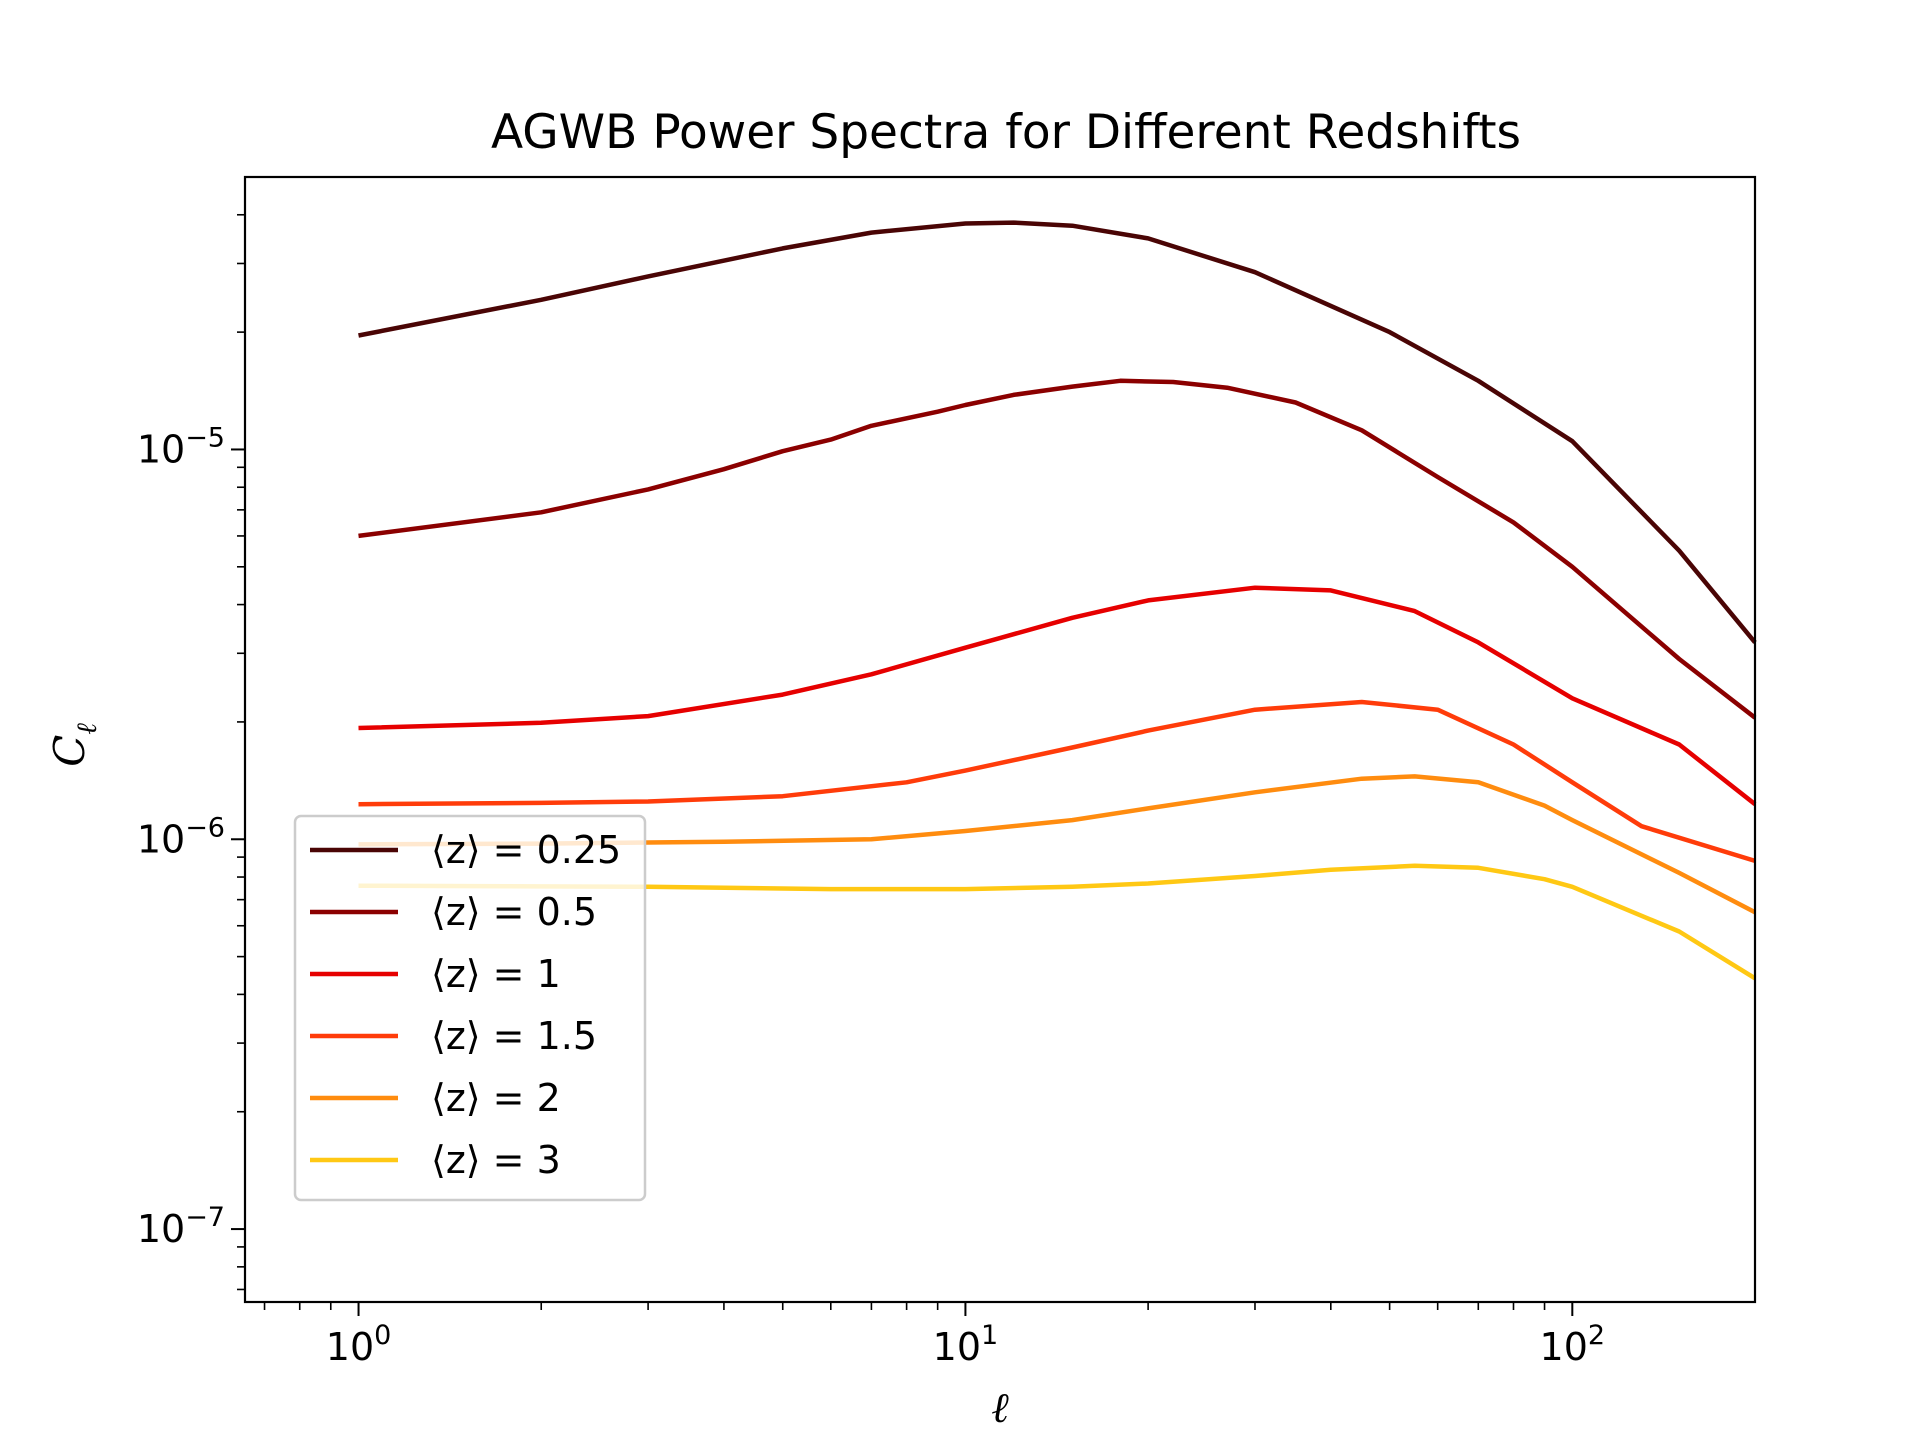 This screenshot has width=1920, height=1440. Describe the element at coordinates (957, 1347) in the screenshot. I see `x-tick-label-1-base: 10` at that location.